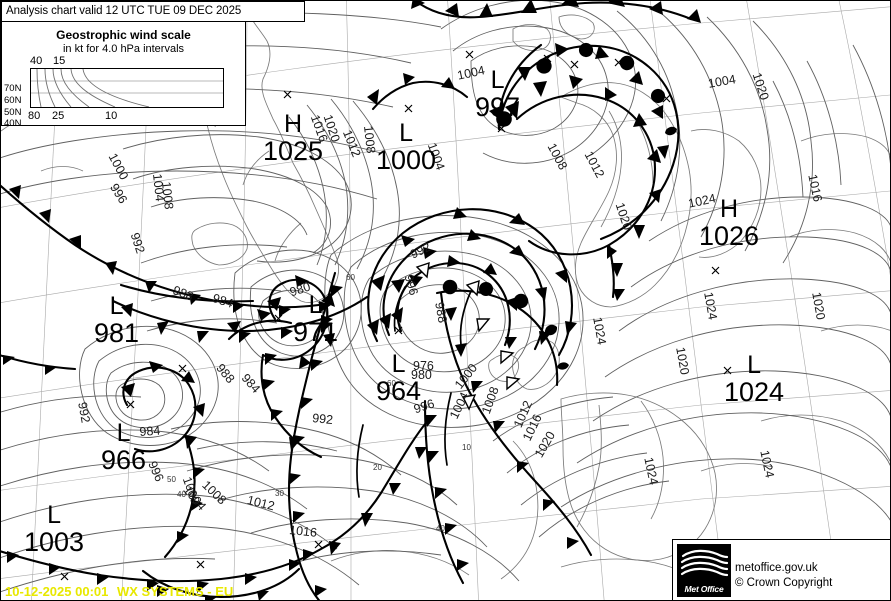 Image resolution: width=891 pixels, height=601 pixels. Describe the element at coordinates (13, 100) in the screenshot. I see `wind-scale-lat-60n: 60N` at that location.